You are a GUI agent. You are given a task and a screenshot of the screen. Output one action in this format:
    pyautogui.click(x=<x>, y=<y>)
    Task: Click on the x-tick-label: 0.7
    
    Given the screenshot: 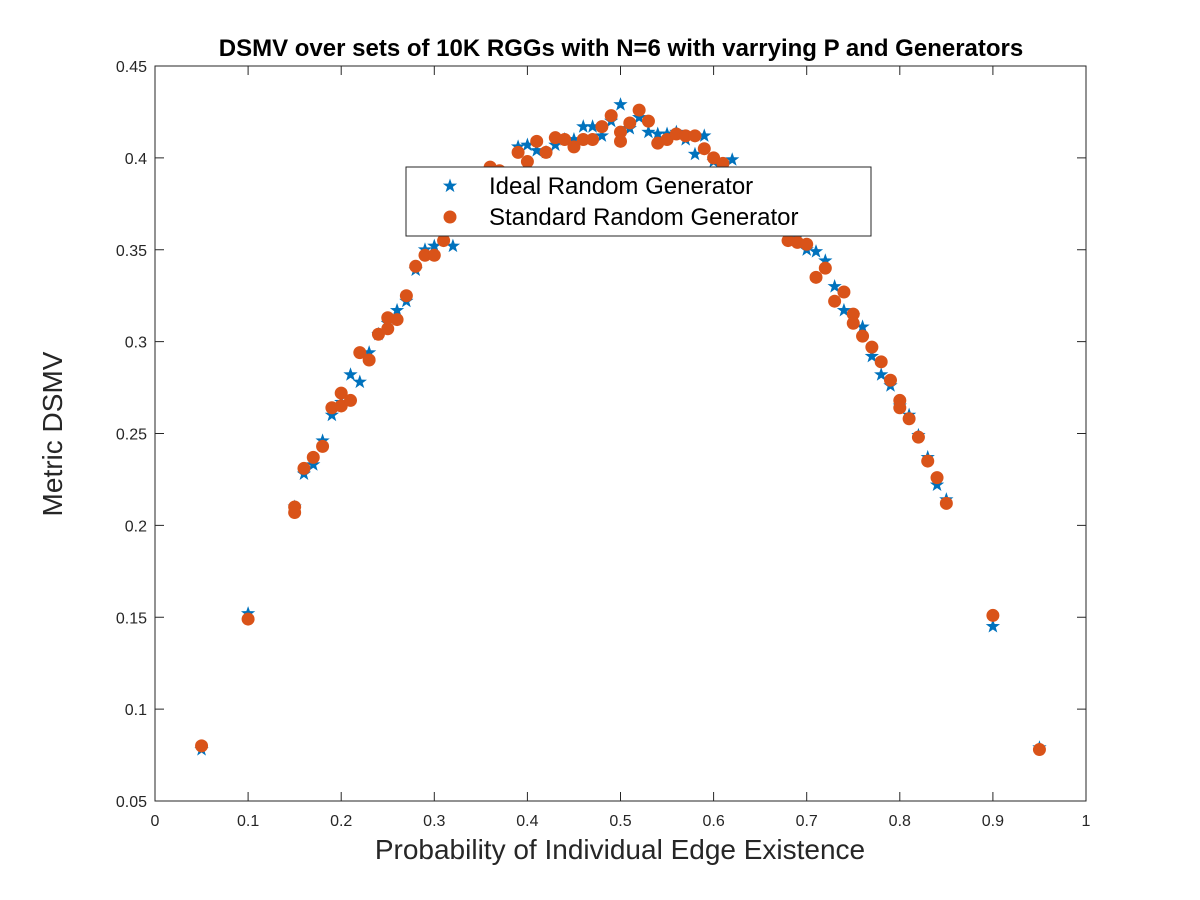 What is the action you would take?
    pyautogui.click(x=807, y=821)
    